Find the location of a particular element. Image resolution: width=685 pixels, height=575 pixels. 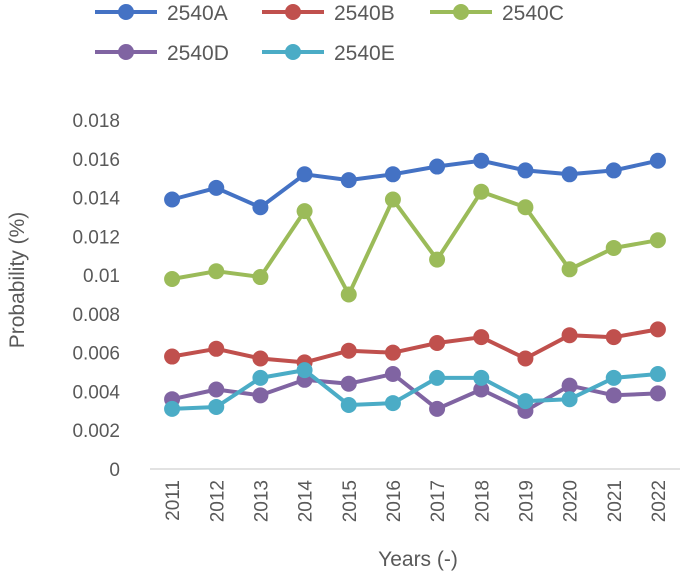

x-tick-label: 2012 is located at coordinates (217, 501).